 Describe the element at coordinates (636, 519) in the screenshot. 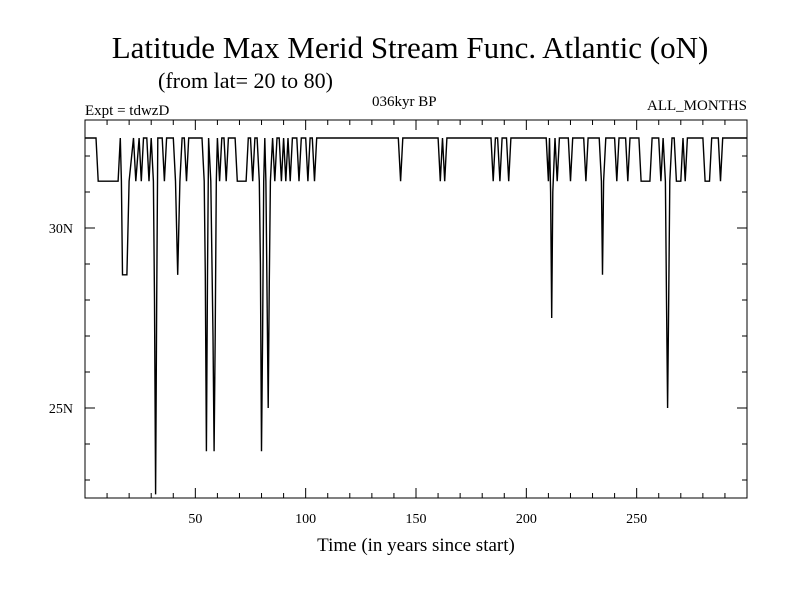

I see `x-tick-label: 250` at that location.